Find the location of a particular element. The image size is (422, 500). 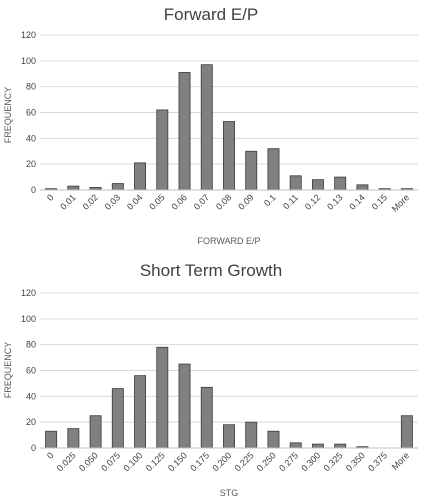

x-tick-label: 0.025 is located at coordinates (66, 461).